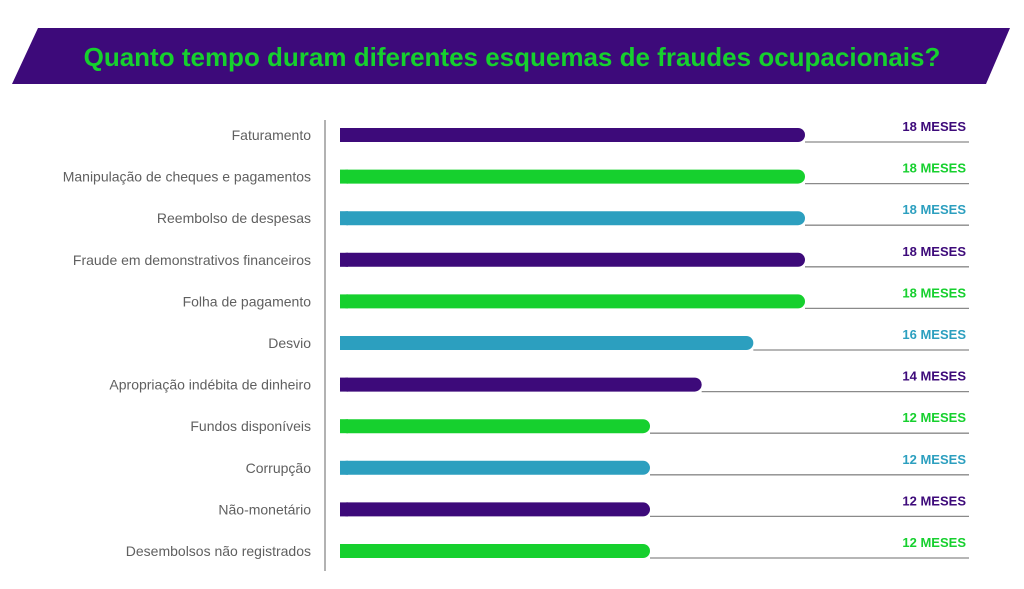 This screenshot has width=1024, height=589. What do you see at coordinates (192, 260) in the screenshot?
I see `category-label: Fraude em demonstrativos financeiros` at bounding box center [192, 260].